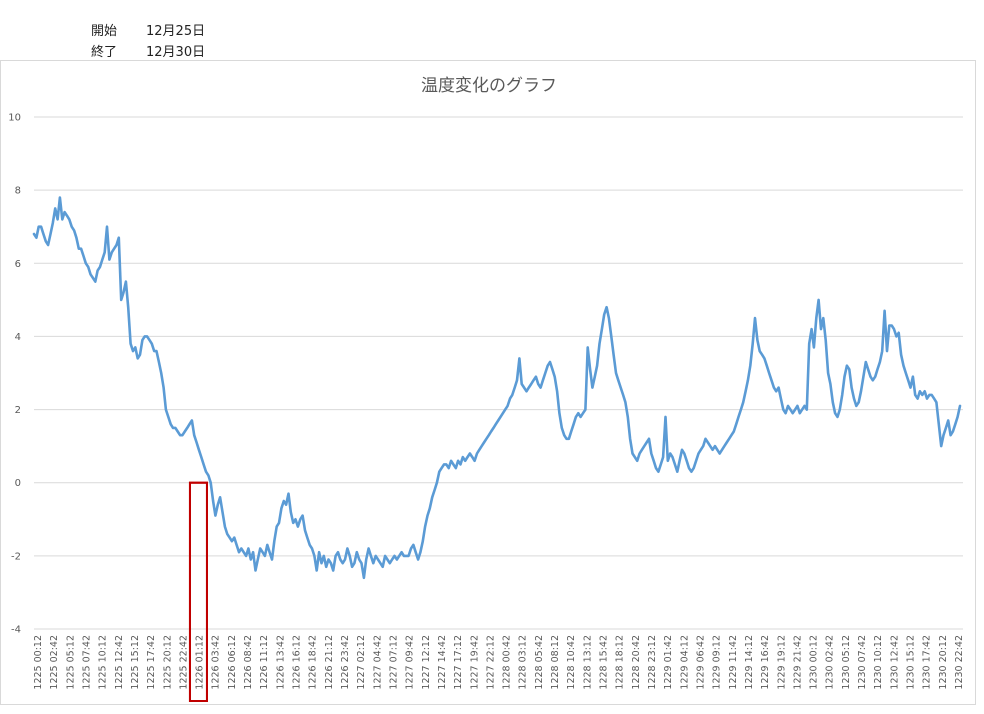 The width and height of the screenshot is (984, 714). What do you see at coordinates (16, 630) in the screenshot?
I see `y-tick-label: -4` at bounding box center [16, 630].